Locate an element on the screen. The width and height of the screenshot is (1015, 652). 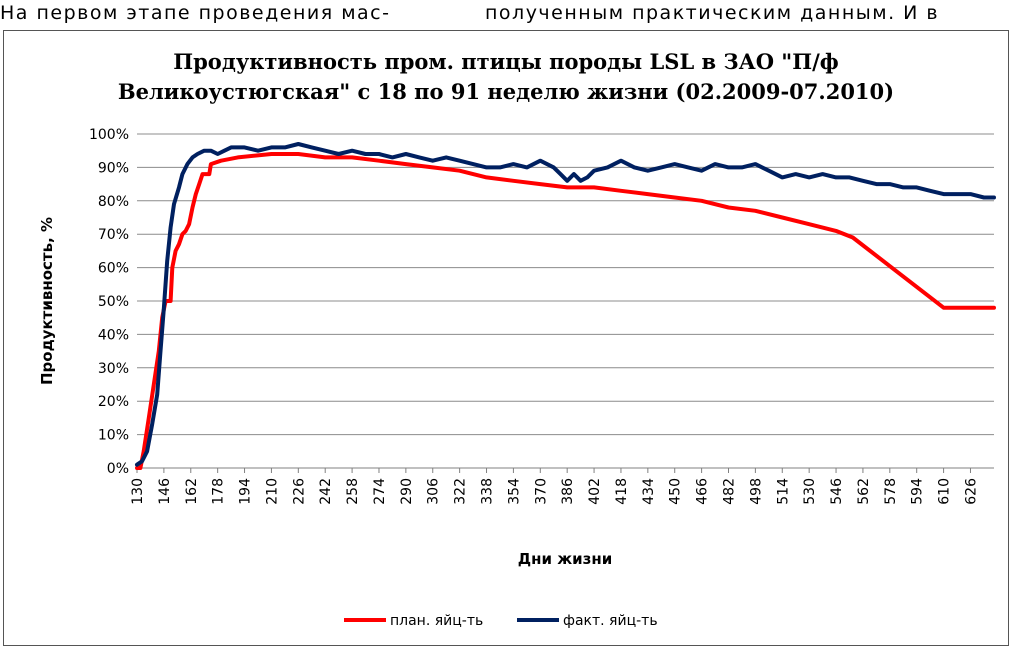
x-tick-label: 370 is located at coordinates (541, 491).